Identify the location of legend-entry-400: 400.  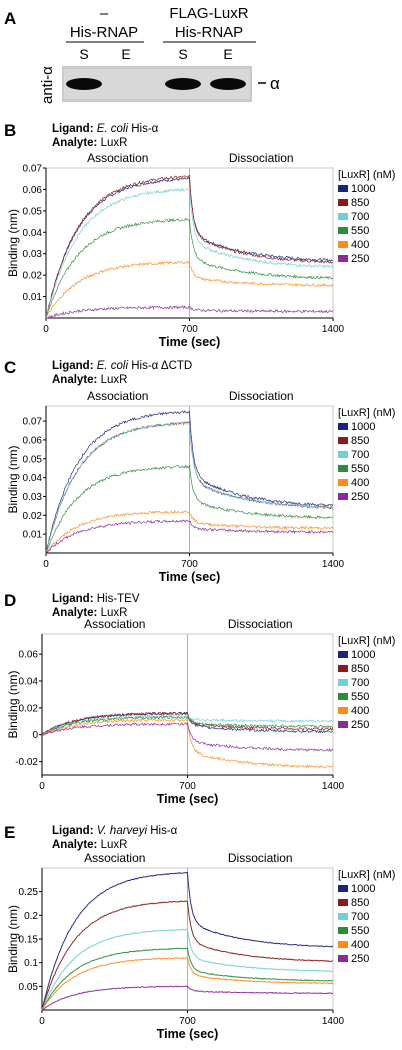
(360, 483).